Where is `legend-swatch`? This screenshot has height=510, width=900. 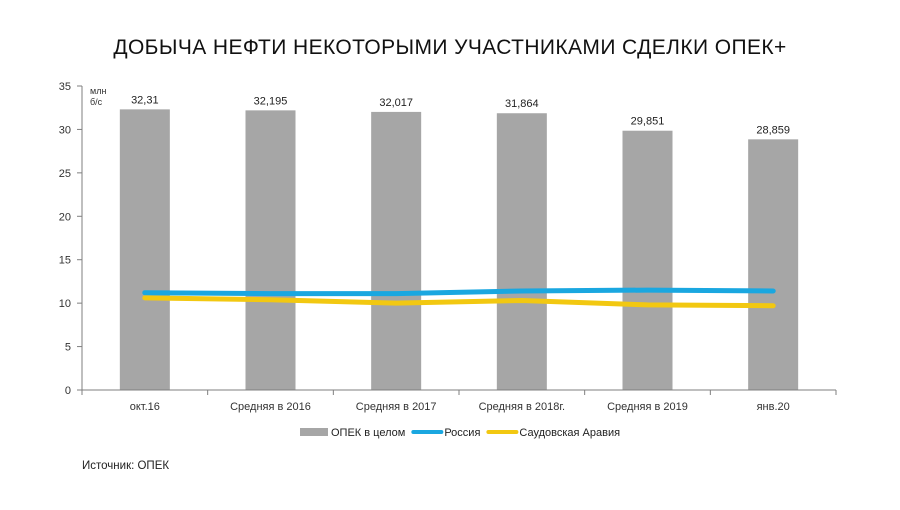
legend-swatch is located at coordinates (314, 432).